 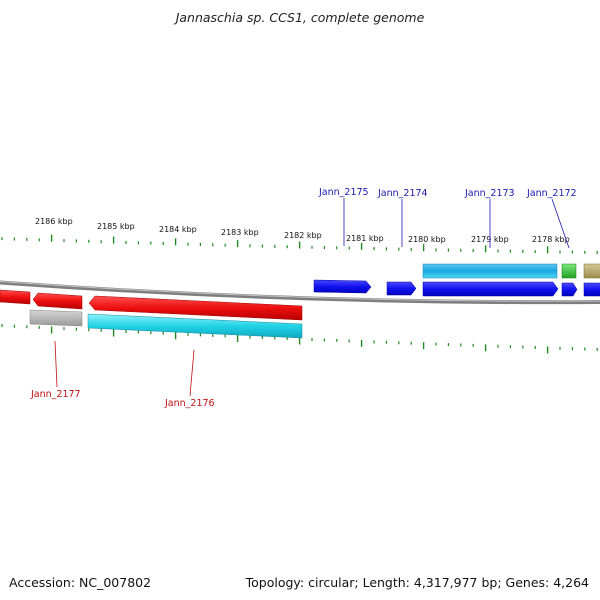 I want to click on callout-jann-2175: Jann_2175, so click(x=343, y=216).